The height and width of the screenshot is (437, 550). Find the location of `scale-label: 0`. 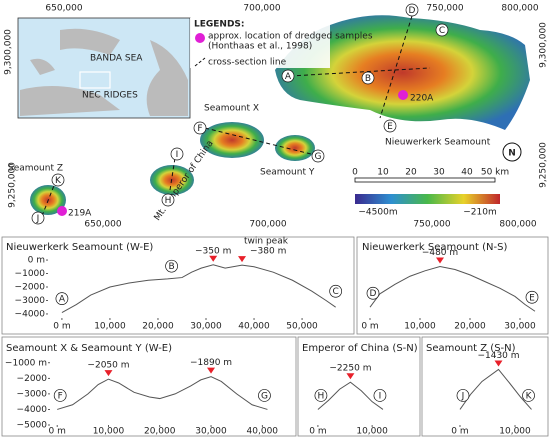

scale-label: 0 is located at coordinates (355, 173).